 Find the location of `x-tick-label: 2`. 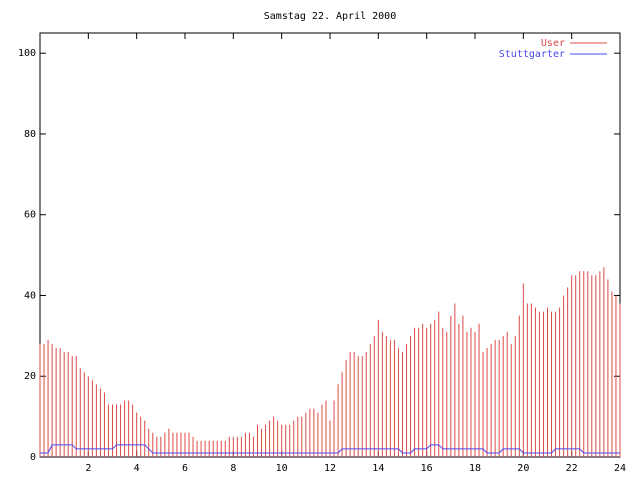

x-tick-label: 2 is located at coordinates (88, 468).